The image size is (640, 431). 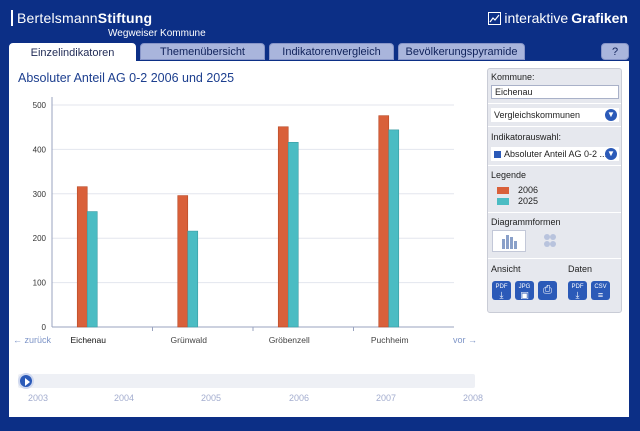 I want to click on bar-2006-gröbenzell, so click(x=283, y=227).